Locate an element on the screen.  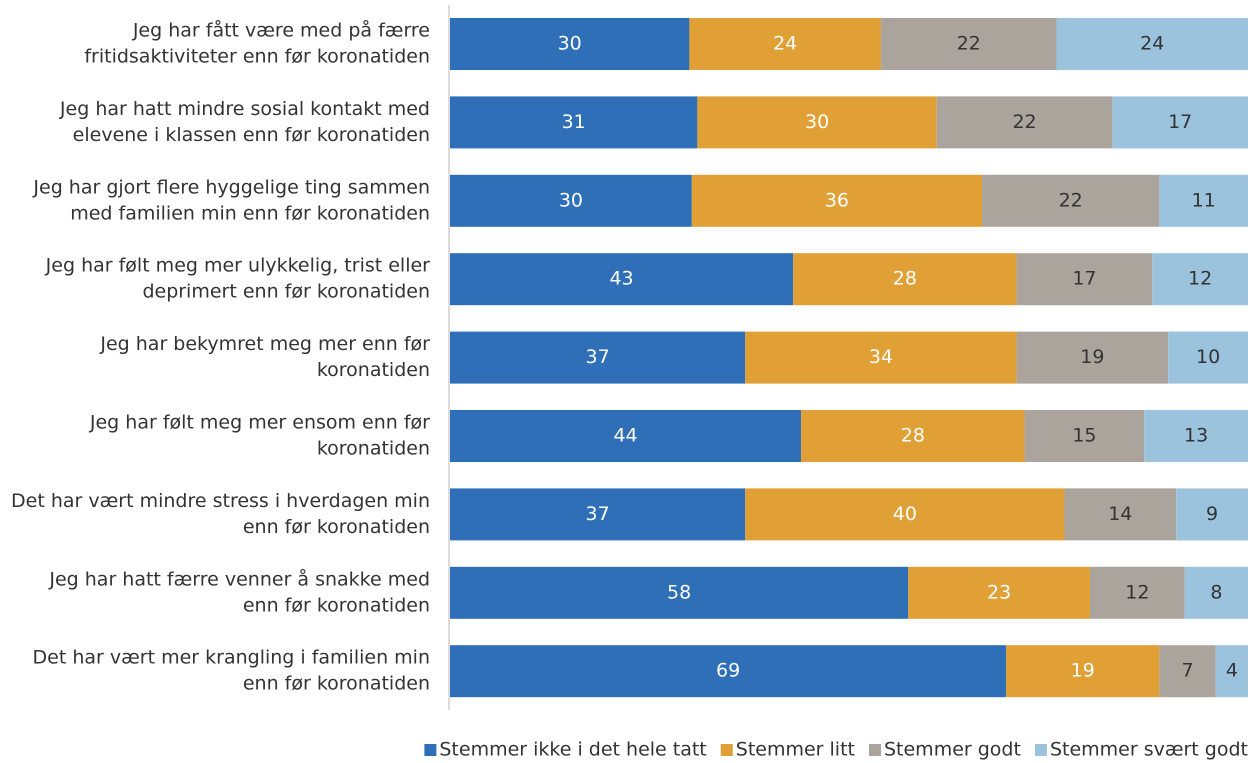
data-label: 44 is located at coordinates (625, 436).